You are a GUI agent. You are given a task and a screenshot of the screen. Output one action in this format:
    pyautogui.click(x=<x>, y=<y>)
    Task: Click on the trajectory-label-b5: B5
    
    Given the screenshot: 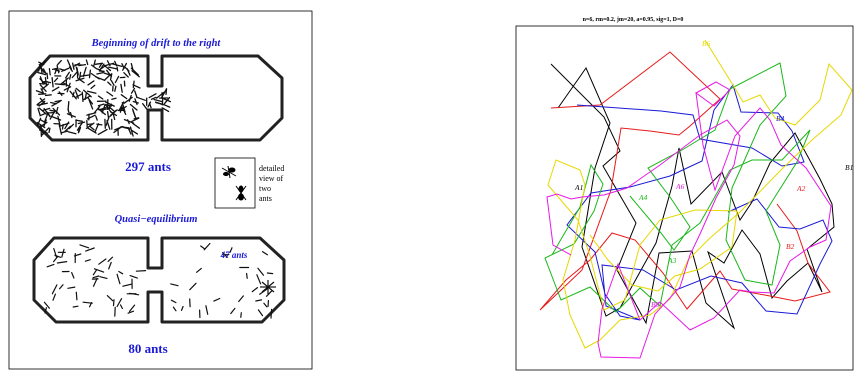 What is the action you would take?
    pyautogui.click(x=655, y=304)
    